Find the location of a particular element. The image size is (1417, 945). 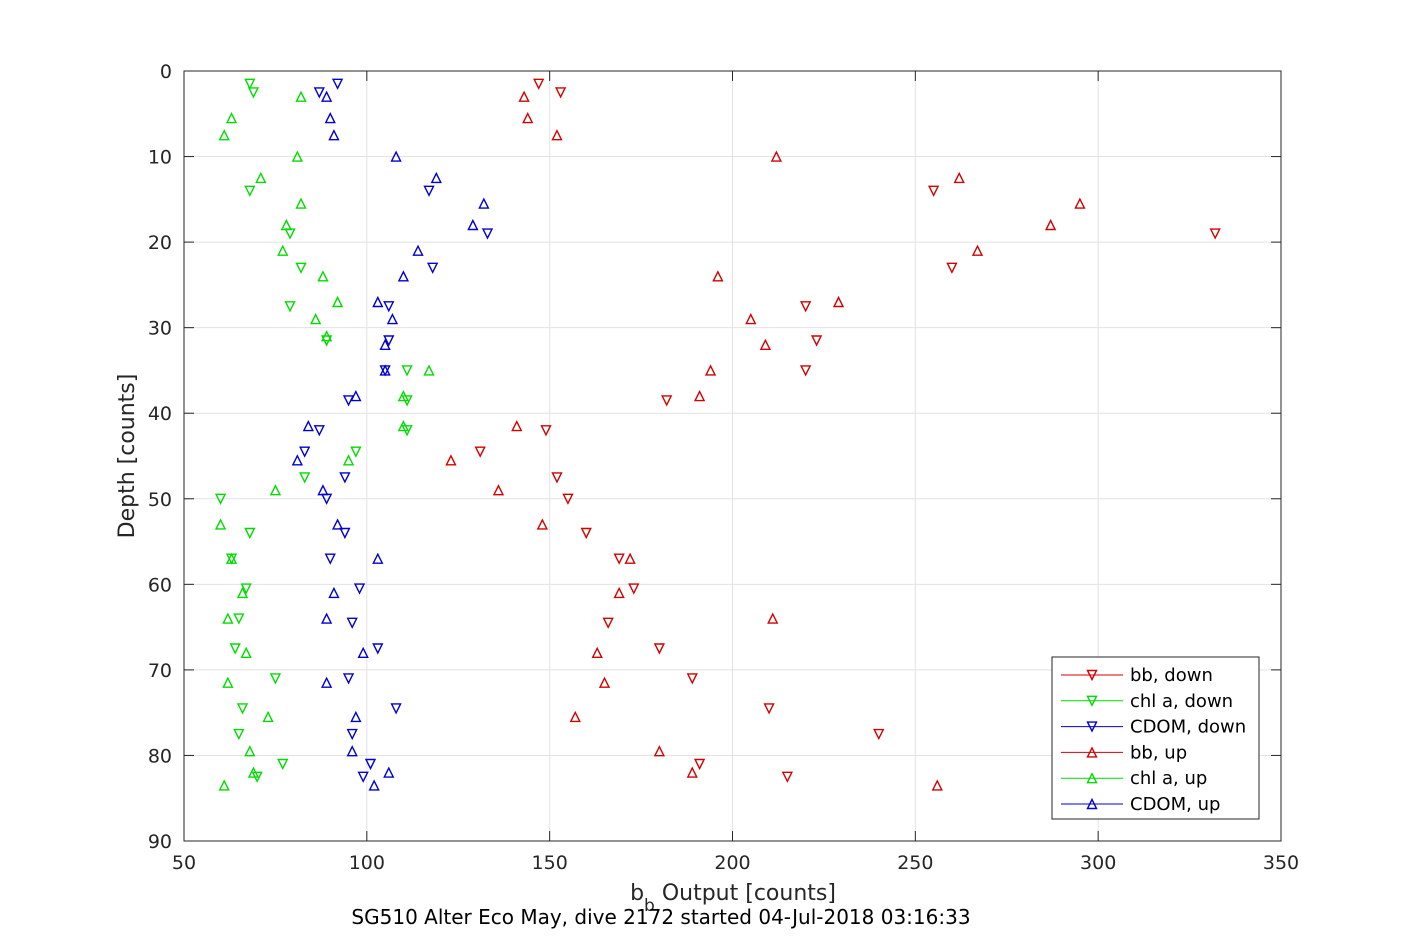

x-tick-label: 200 is located at coordinates (732, 863).